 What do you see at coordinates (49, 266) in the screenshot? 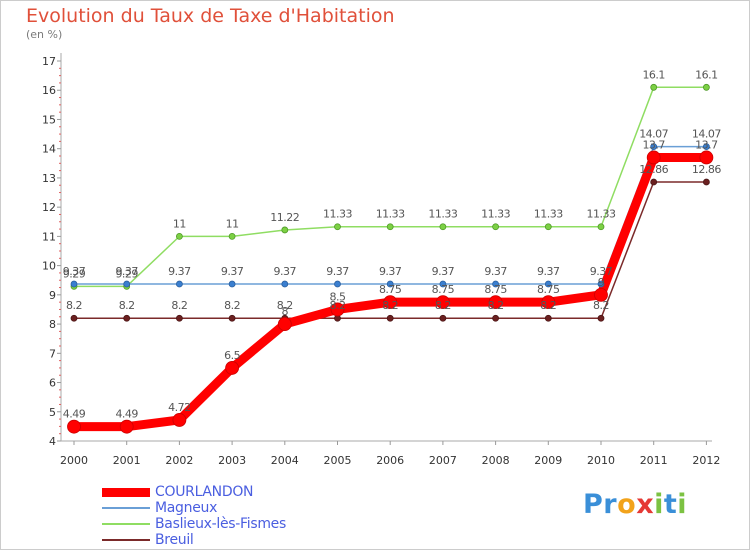
I see `y-tick-label: 10` at bounding box center [49, 266].